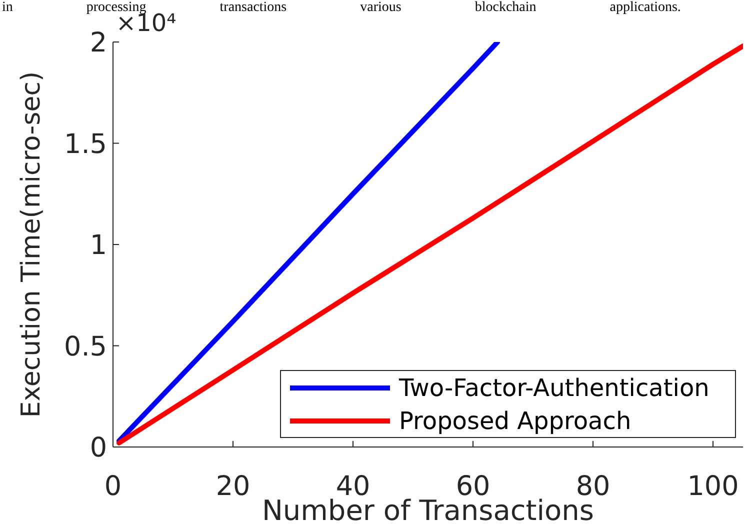 The width and height of the screenshot is (746, 524). What do you see at coordinates (98, 43) in the screenshot?
I see `y-tick-label: 2` at bounding box center [98, 43].